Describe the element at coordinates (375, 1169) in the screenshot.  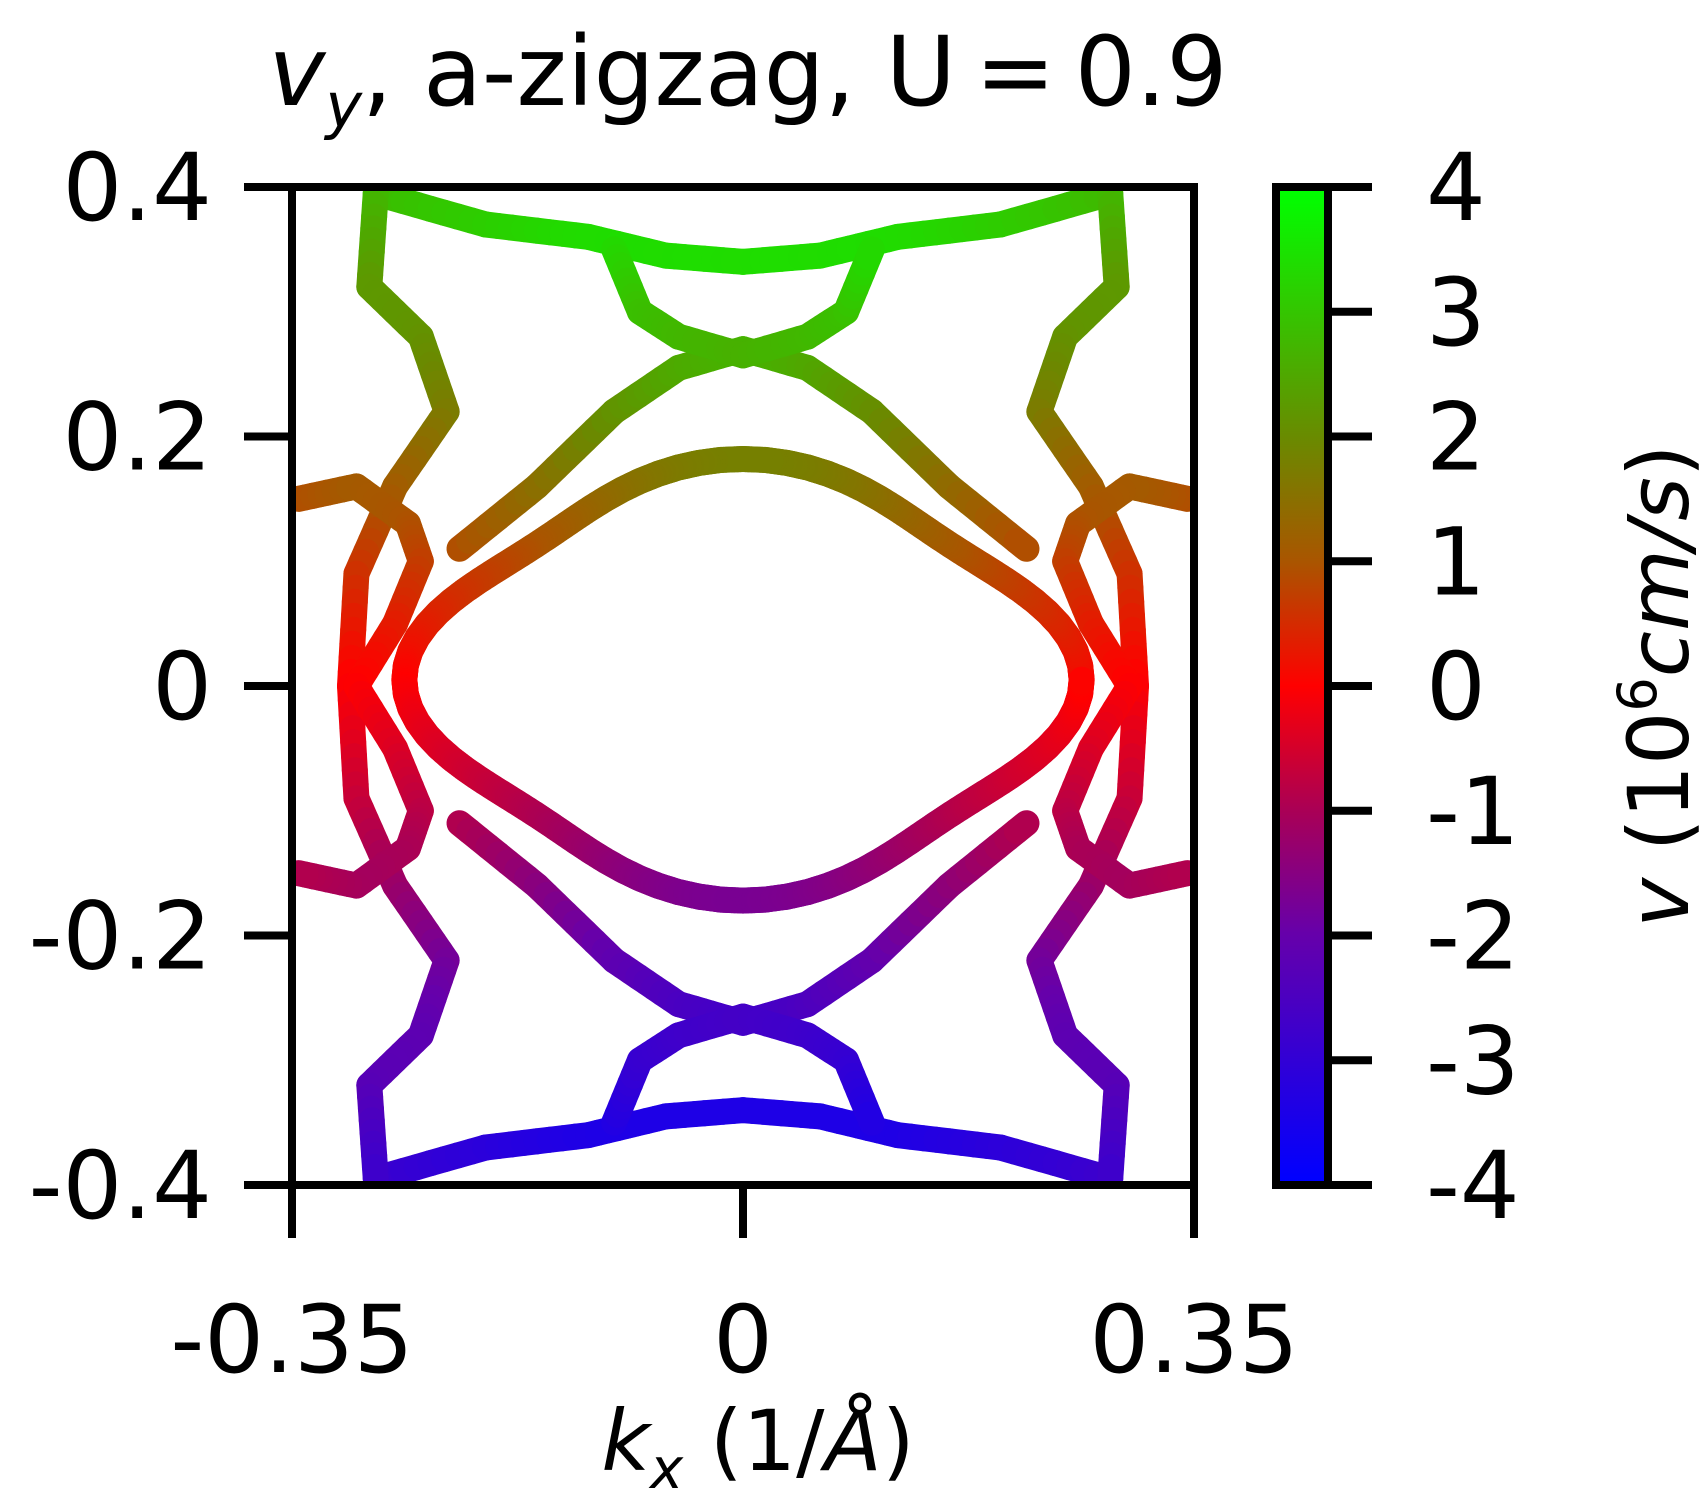
I see `left-lobe-segment` at that location.